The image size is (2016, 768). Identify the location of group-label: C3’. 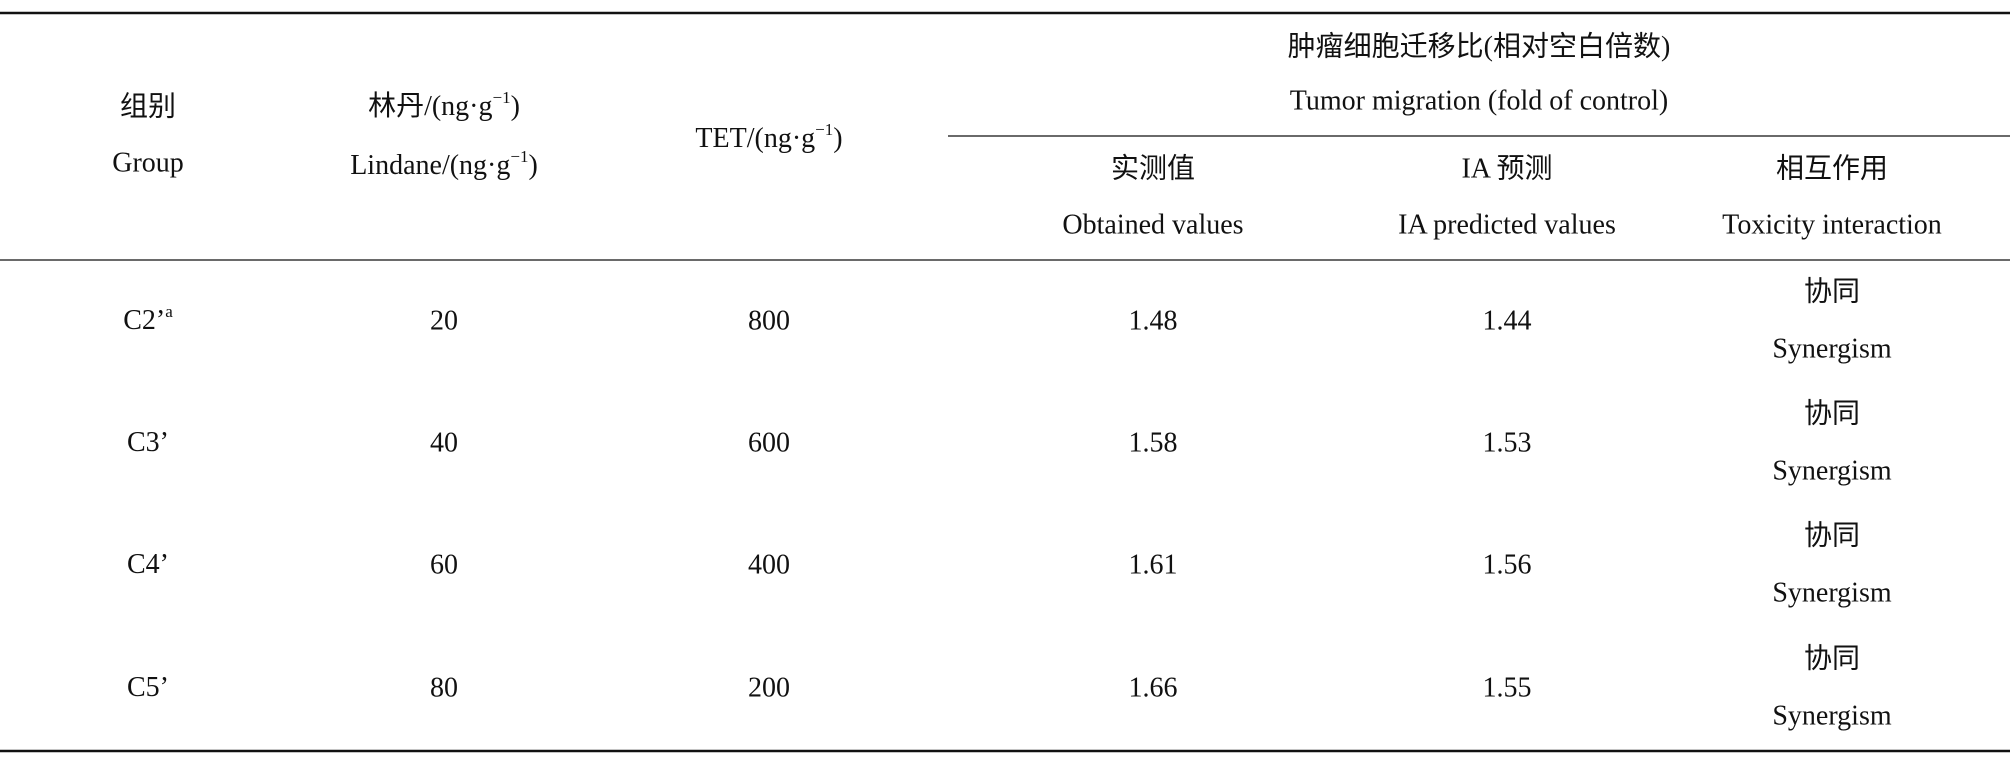
(148, 442).